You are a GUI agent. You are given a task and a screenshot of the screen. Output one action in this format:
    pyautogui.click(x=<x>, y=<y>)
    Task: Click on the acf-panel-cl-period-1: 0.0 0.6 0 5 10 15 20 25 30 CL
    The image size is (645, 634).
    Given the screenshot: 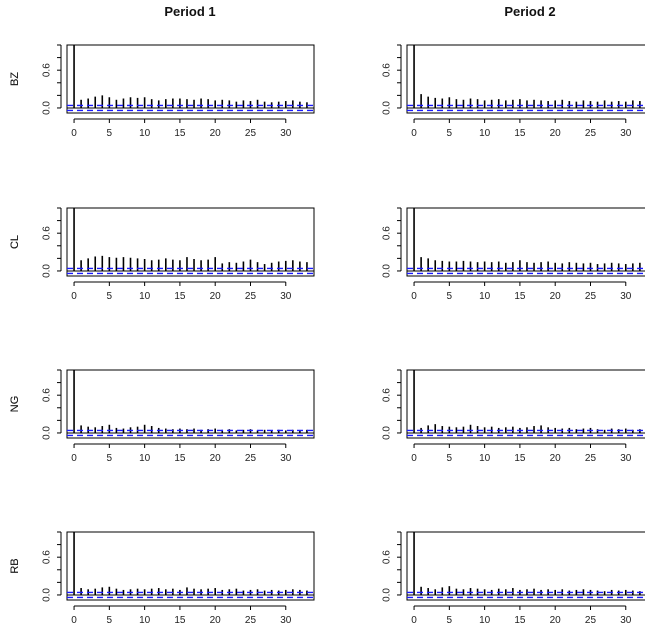 What is the action you would take?
    pyautogui.click(x=162, y=254)
    